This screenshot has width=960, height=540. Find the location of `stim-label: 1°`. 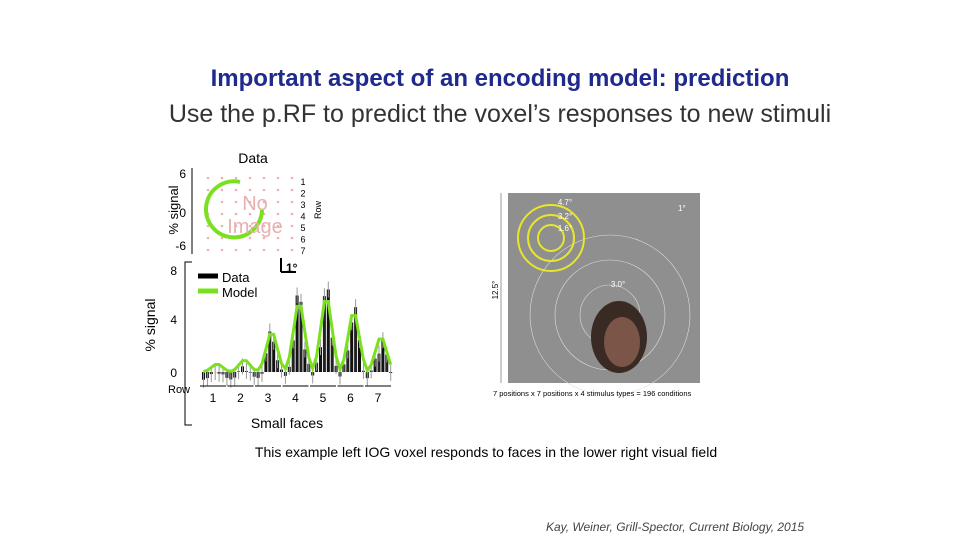

stim-label: 1° is located at coordinates (682, 208).